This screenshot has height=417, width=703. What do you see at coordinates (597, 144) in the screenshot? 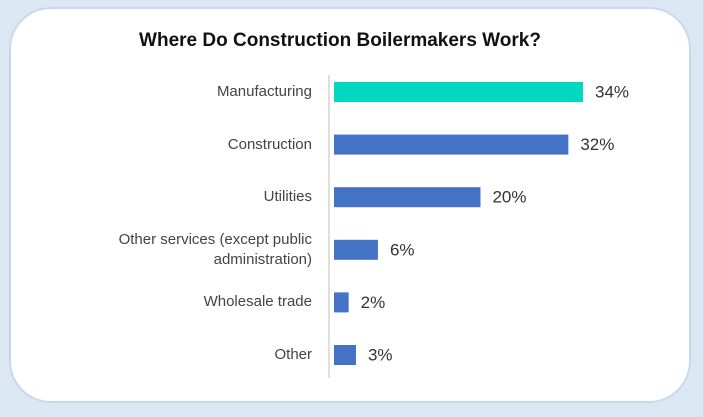
I see `value-label: 32%` at bounding box center [597, 144].